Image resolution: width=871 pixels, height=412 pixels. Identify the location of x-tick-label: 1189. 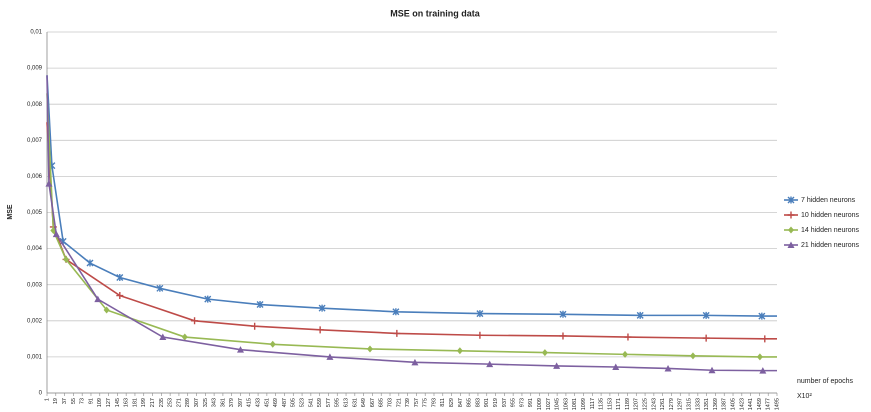
(628, 404).